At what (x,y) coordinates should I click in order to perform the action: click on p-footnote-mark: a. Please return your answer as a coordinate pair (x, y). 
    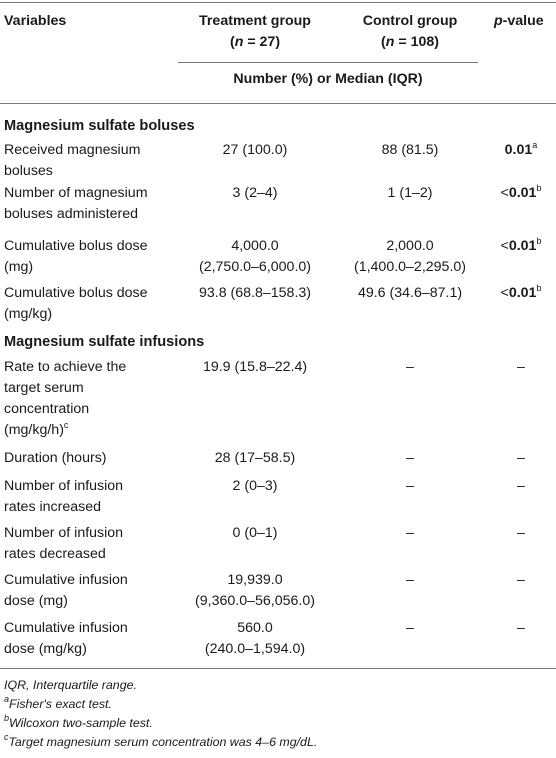
    Looking at the image, I should click on (535, 145).